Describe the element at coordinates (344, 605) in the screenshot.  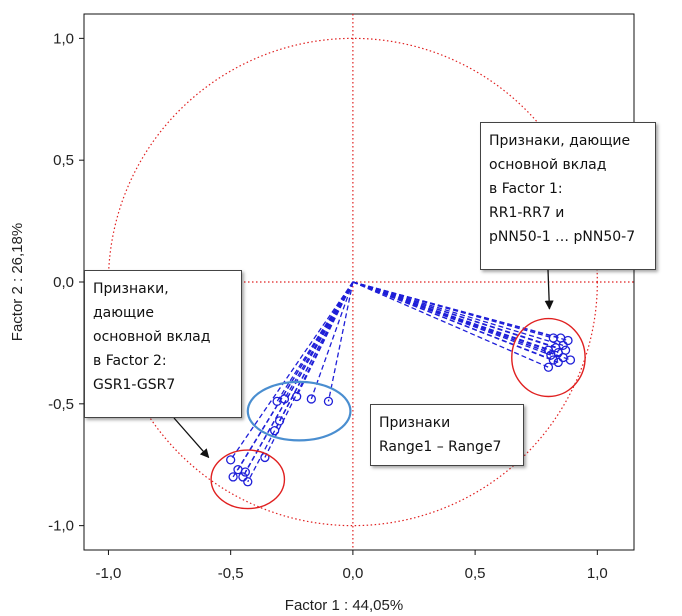
I see `x-axis-title: Factor 1 : 44,05%` at that location.